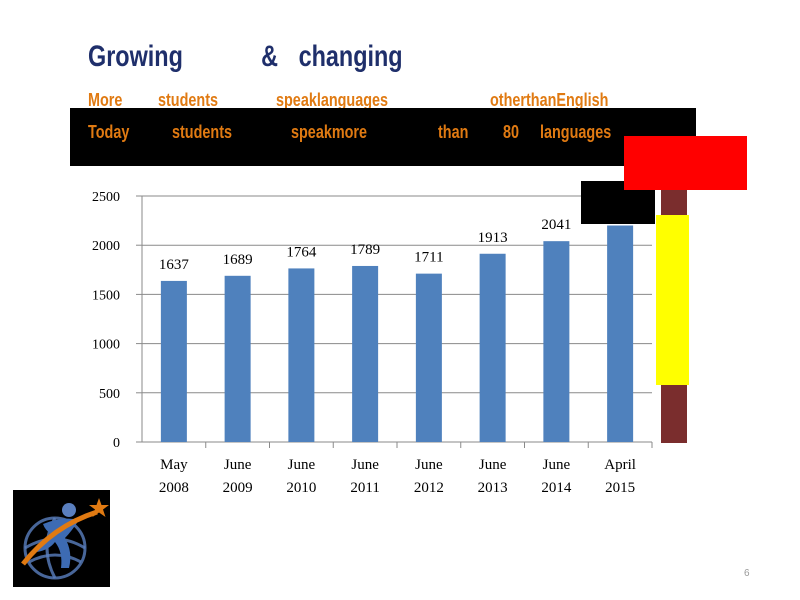  What do you see at coordinates (383, 137) in the screenshot?
I see `black-banner` at bounding box center [383, 137].